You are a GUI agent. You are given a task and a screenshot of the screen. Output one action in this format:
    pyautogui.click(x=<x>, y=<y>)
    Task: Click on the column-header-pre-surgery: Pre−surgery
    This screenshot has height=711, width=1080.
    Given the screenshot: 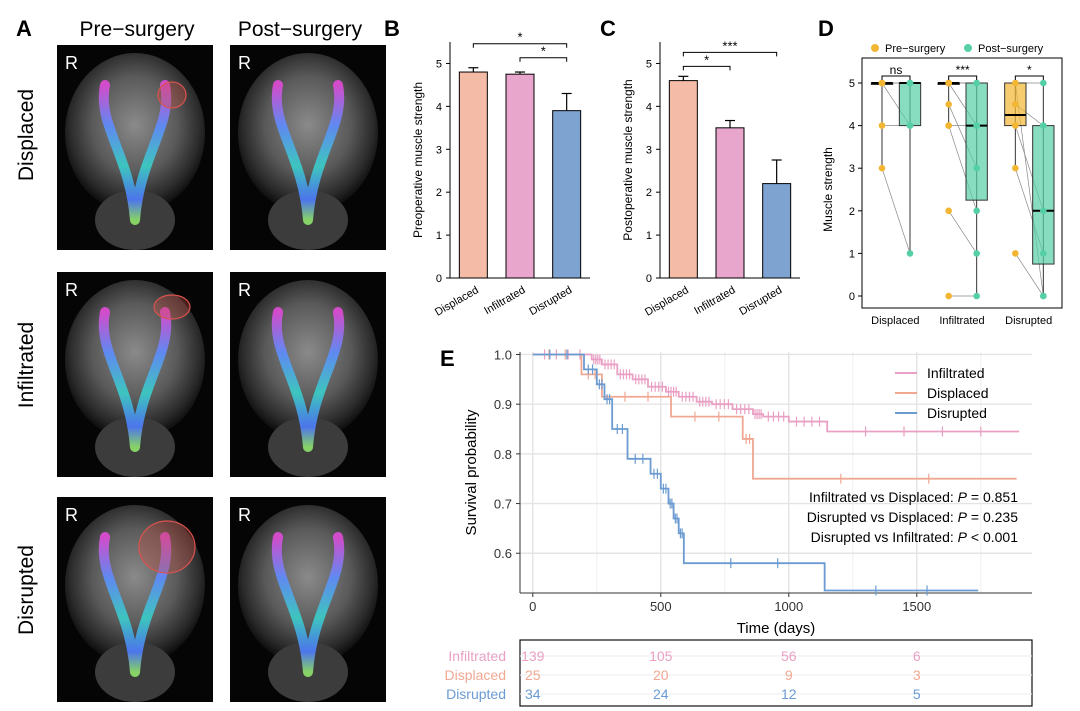 What is the action you would take?
    pyautogui.click(x=137, y=29)
    